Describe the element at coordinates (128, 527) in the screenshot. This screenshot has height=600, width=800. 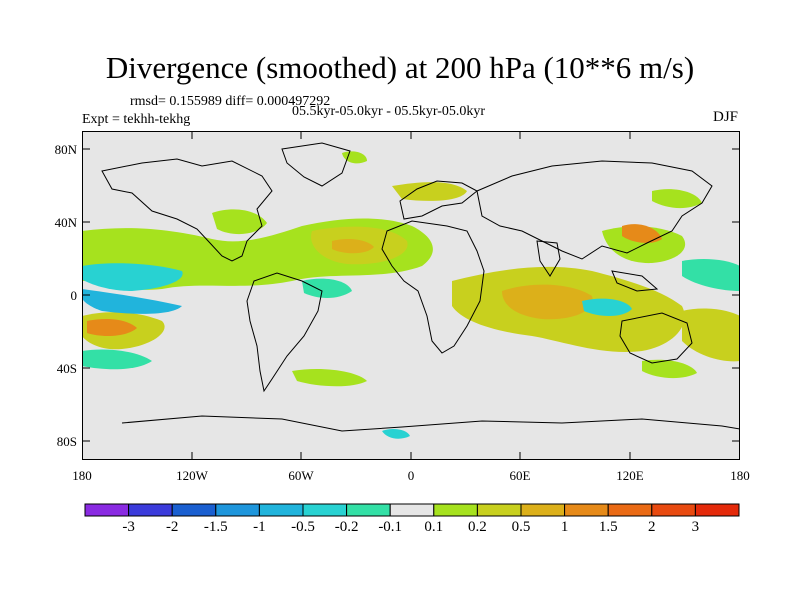
I see `colorbar-label: -3` at that location.